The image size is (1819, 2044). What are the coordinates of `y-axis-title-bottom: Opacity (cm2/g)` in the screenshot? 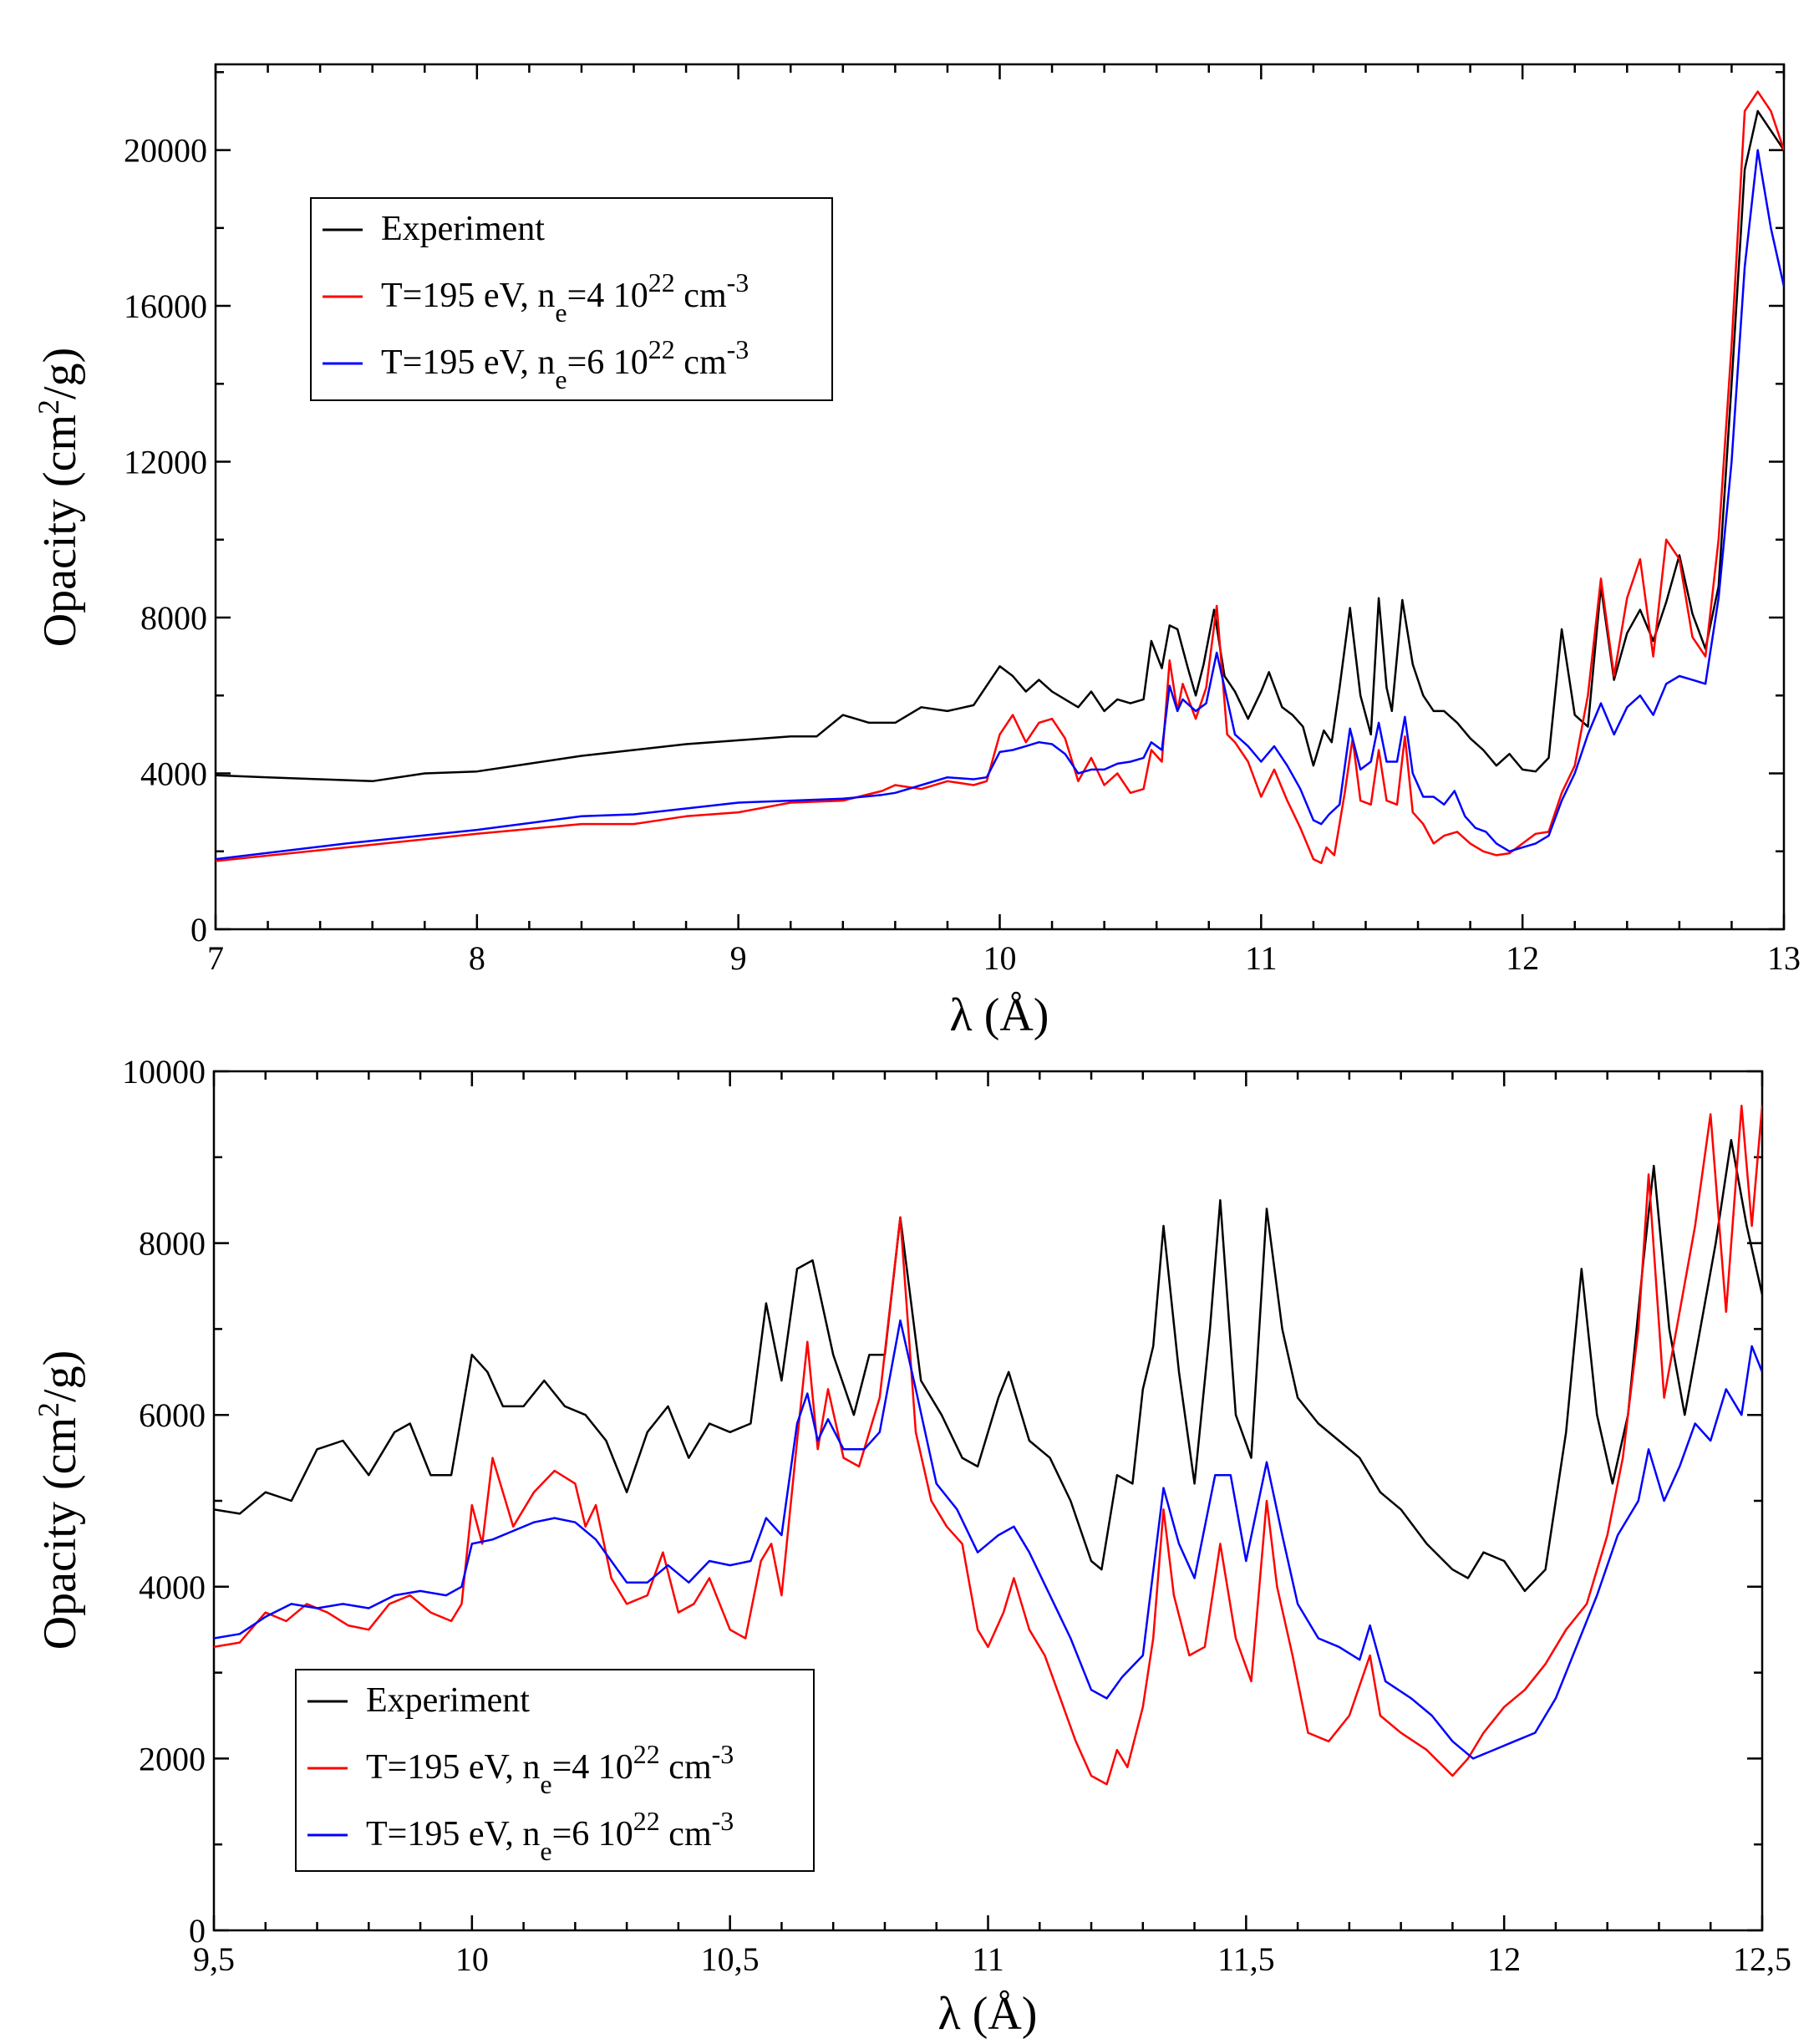 It's located at (59, 1500).